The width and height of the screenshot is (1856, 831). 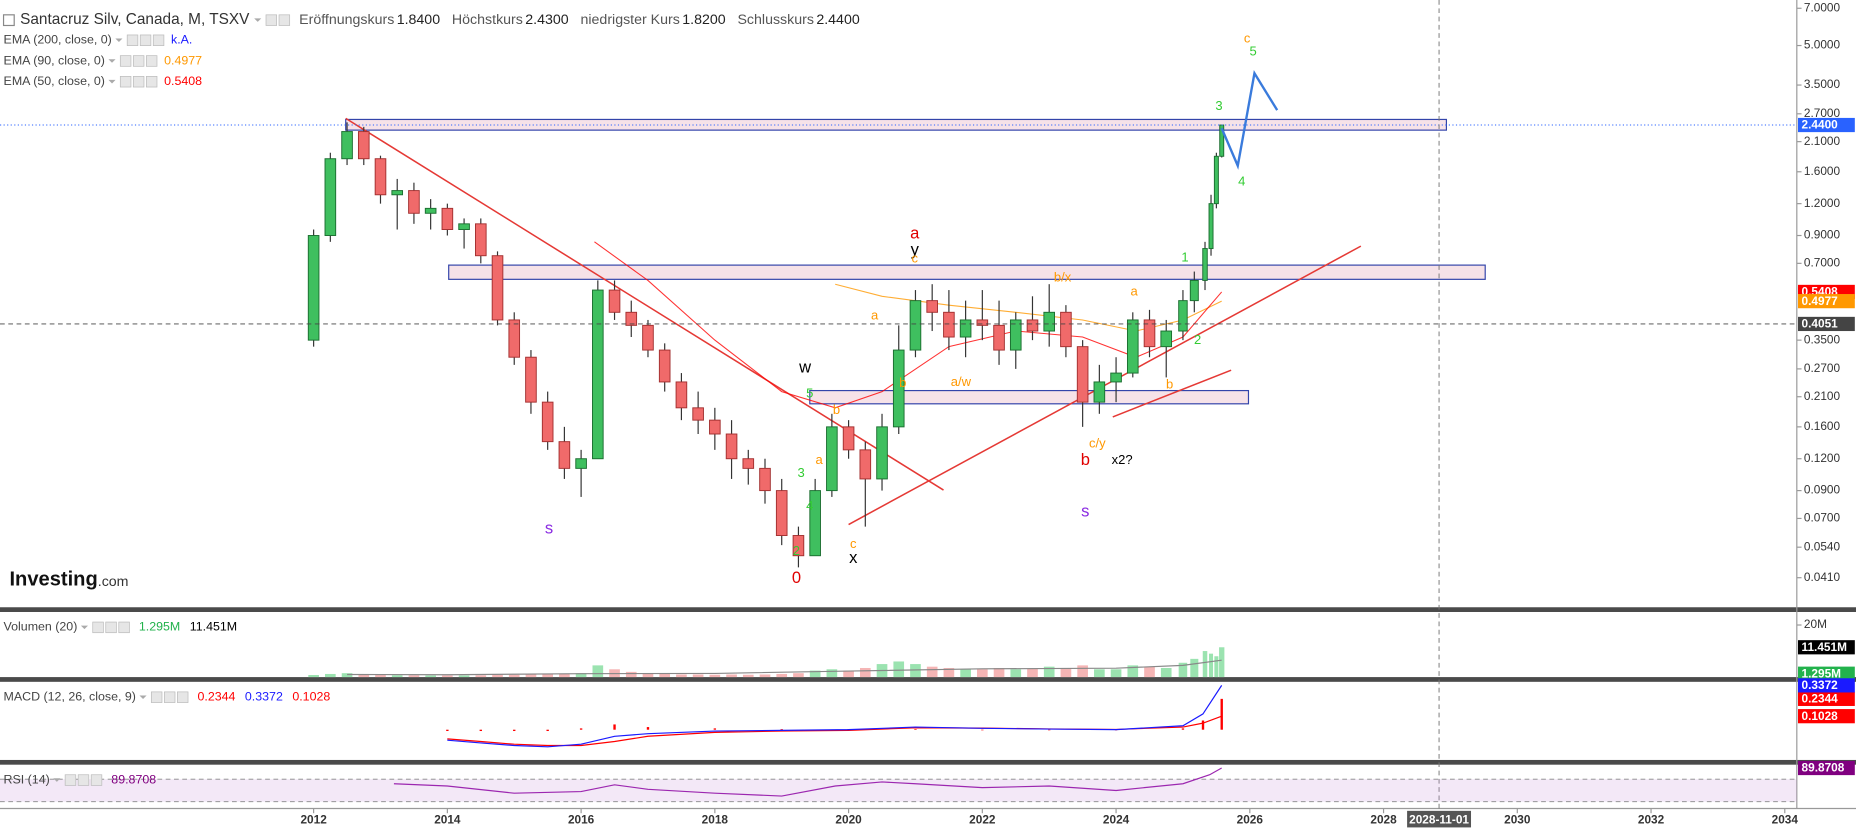 I want to click on x-tick-label: 2032, so click(x=1651, y=819).